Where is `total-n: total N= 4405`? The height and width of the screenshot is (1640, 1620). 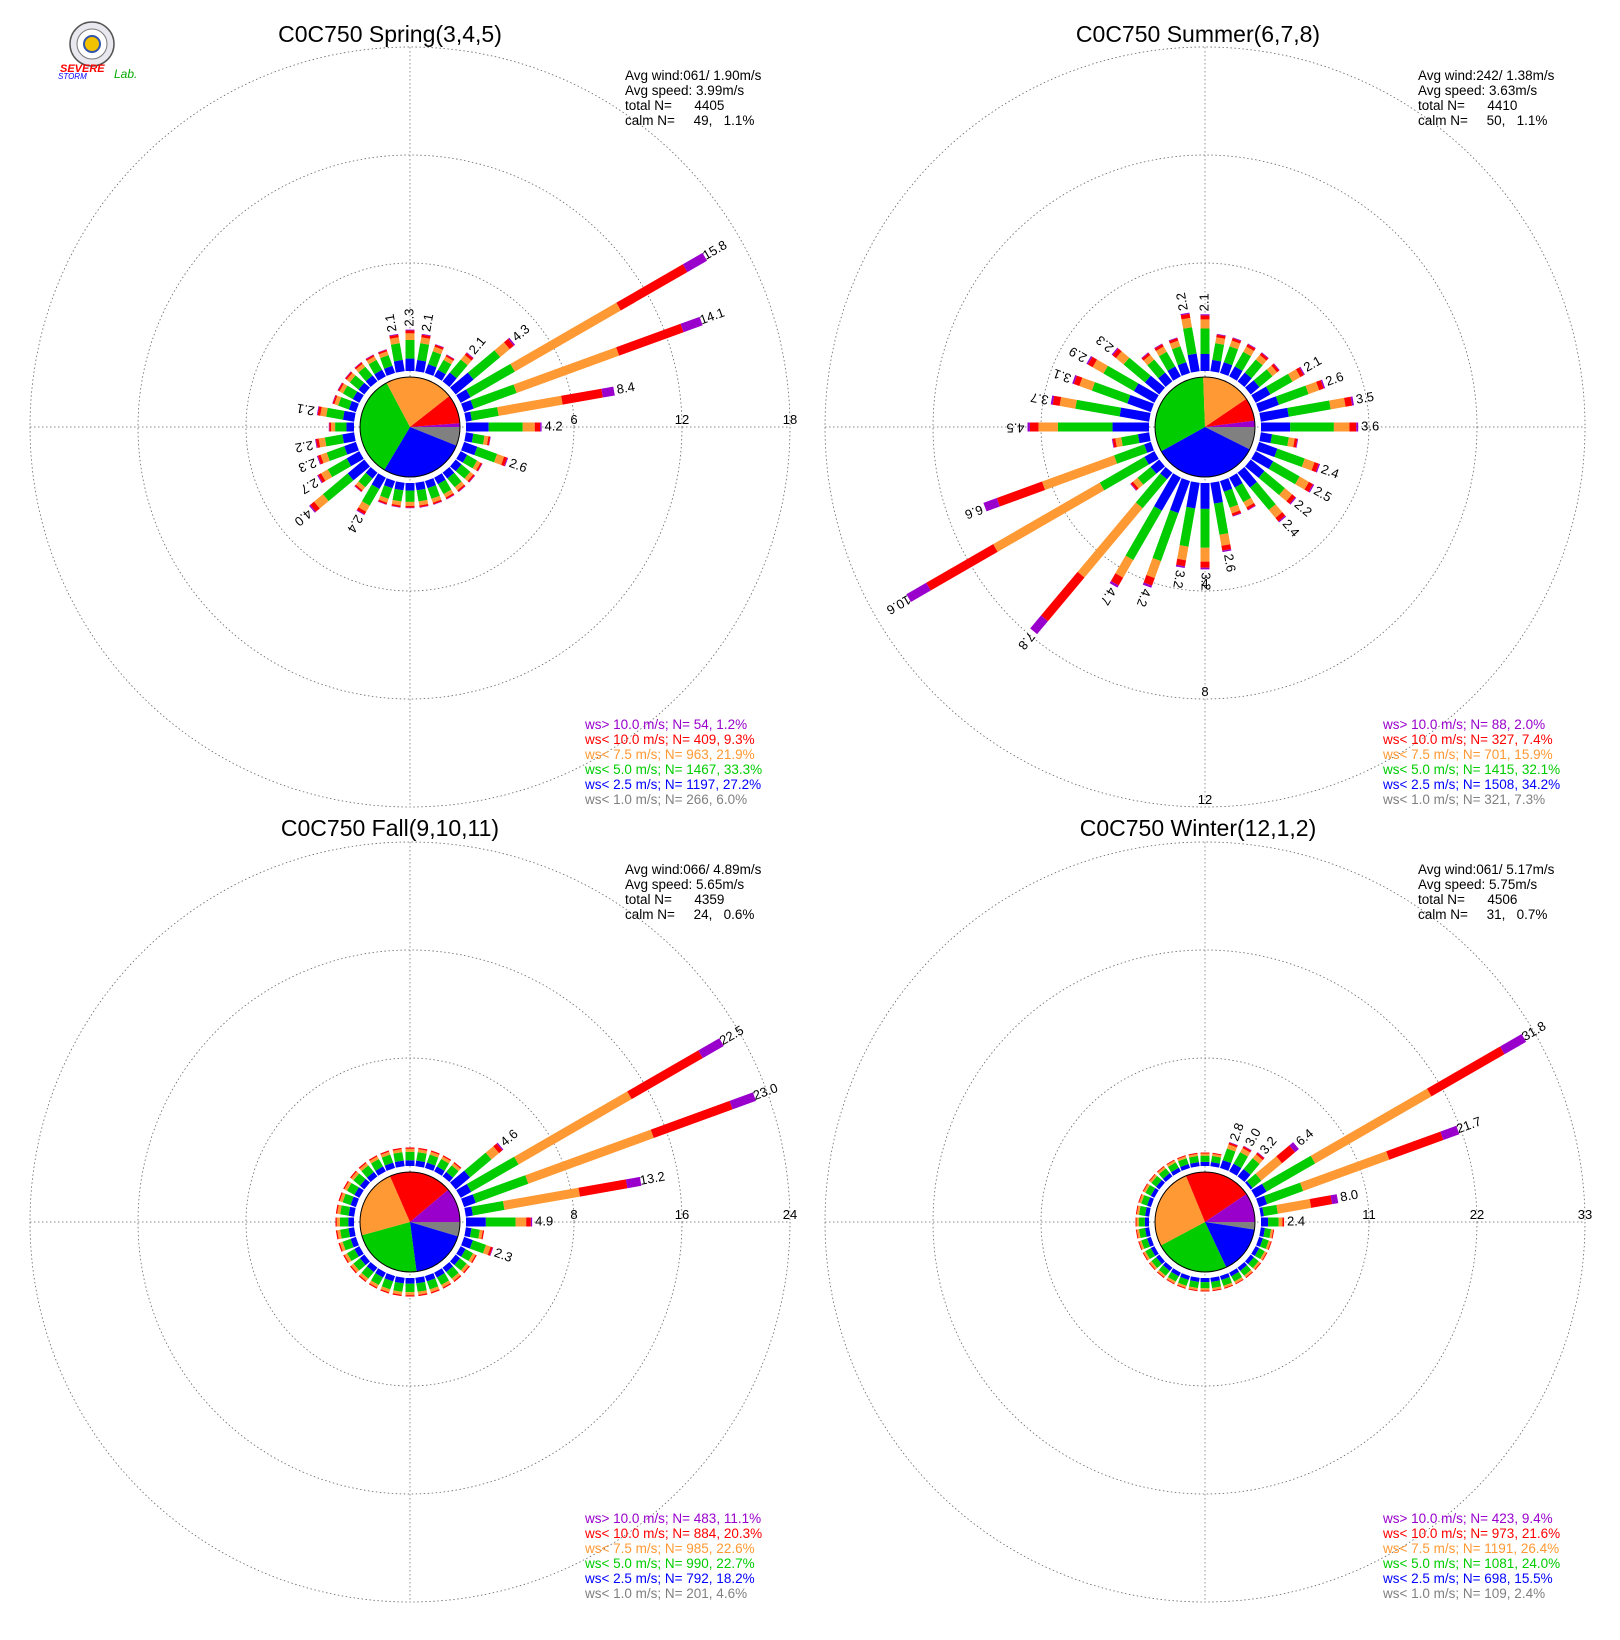 total-n: total N= 4405 is located at coordinates (674, 105).